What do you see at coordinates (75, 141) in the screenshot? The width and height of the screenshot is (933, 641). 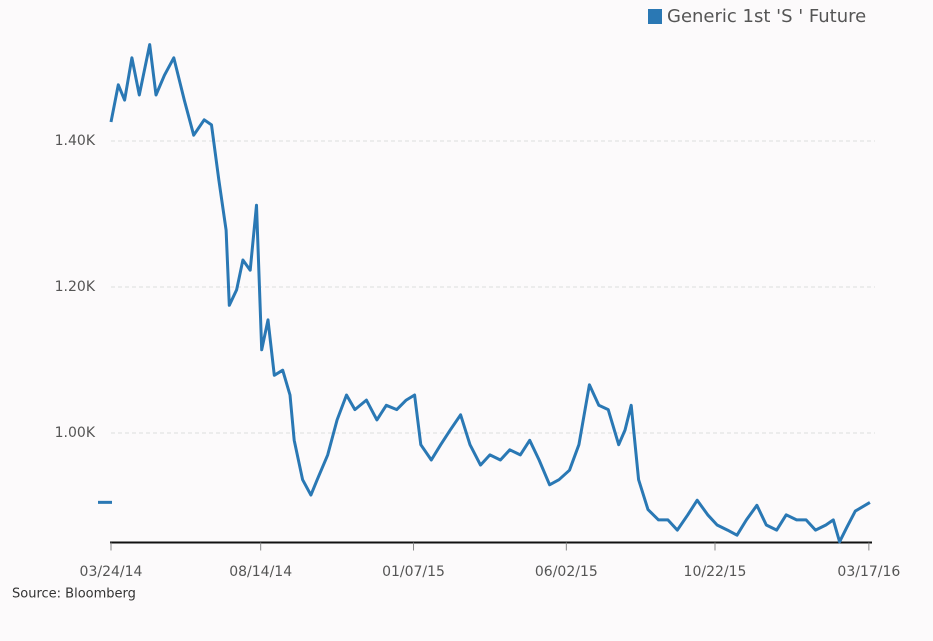 I see `y-tick-label: 1.40K` at bounding box center [75, 141].